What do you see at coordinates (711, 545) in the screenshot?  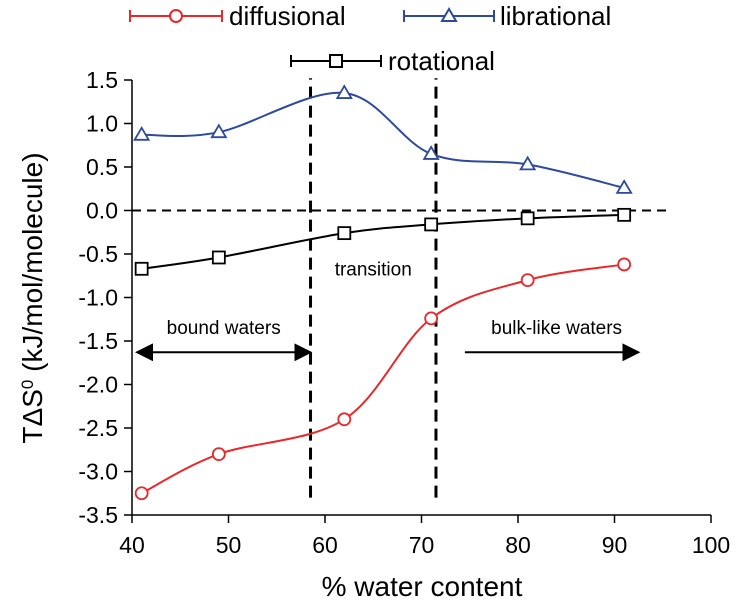 I see `x-tick-label: 100` at bounding box center [711, 545].